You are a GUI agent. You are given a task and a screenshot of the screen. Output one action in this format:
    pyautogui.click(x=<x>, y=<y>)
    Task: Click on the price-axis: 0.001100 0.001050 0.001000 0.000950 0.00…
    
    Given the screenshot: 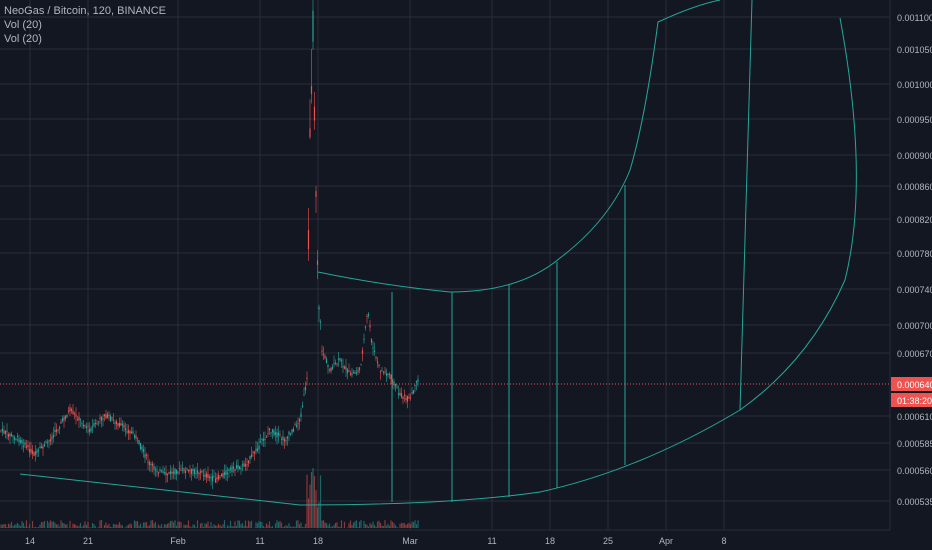 What is the action you would take?
    pyautogui.click(x=910, y=275)
    